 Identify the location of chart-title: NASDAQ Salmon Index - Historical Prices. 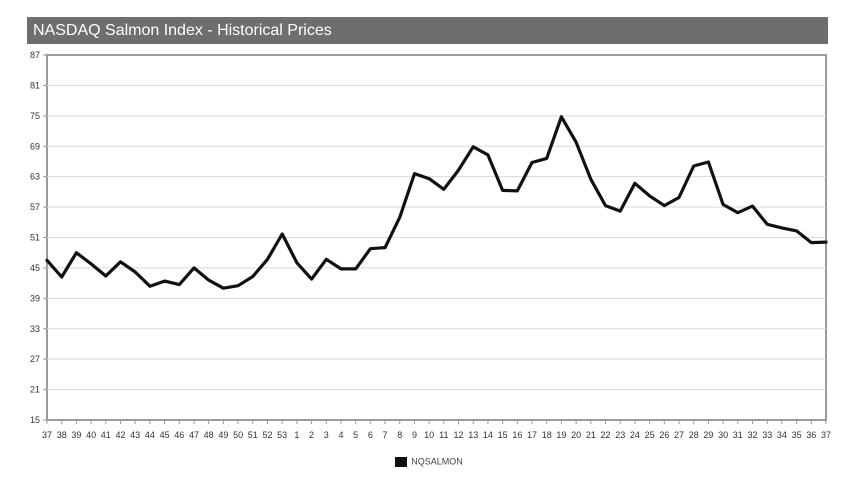
(427, 30).